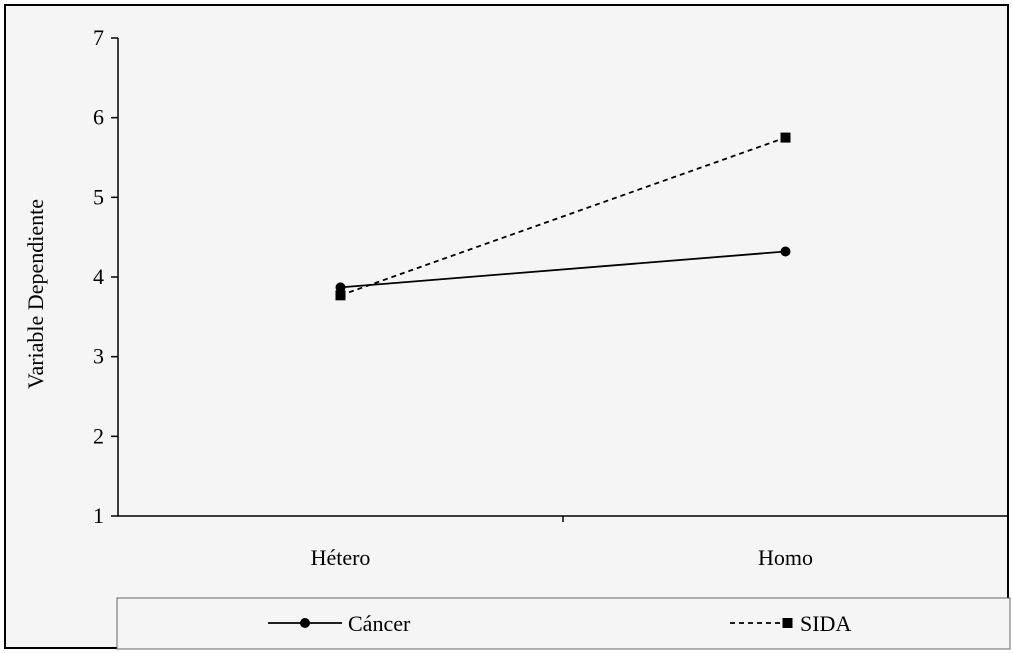  I want to click on y-tick-label: 1, so click(98, 515).